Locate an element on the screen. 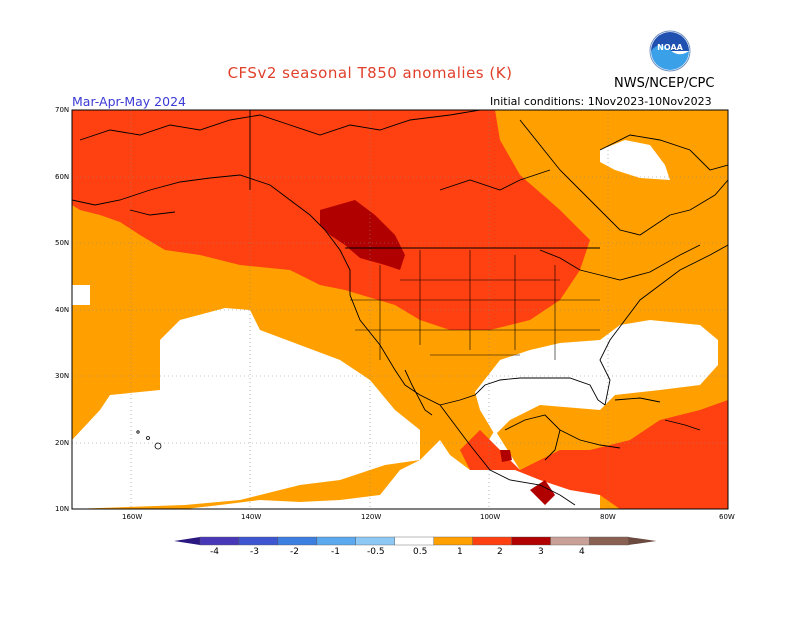 This screenshot has width=800, height=618. lon-tick: 120W is located at coordinates (371, 517).